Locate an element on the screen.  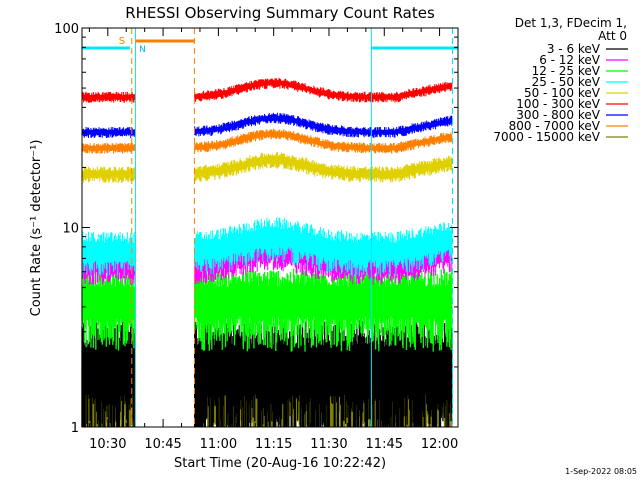
x-tick-label: 11:00 is located at coordinates (218, 444).